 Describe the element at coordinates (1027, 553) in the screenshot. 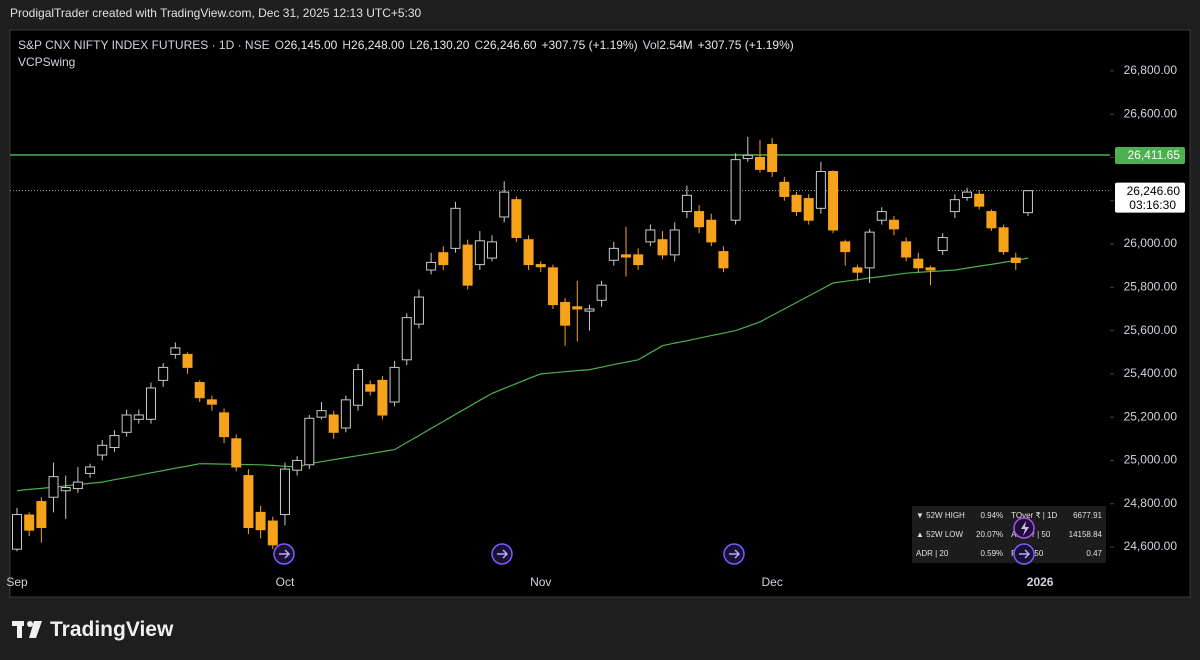

I see `table-cell: RVol | 50` at that location.